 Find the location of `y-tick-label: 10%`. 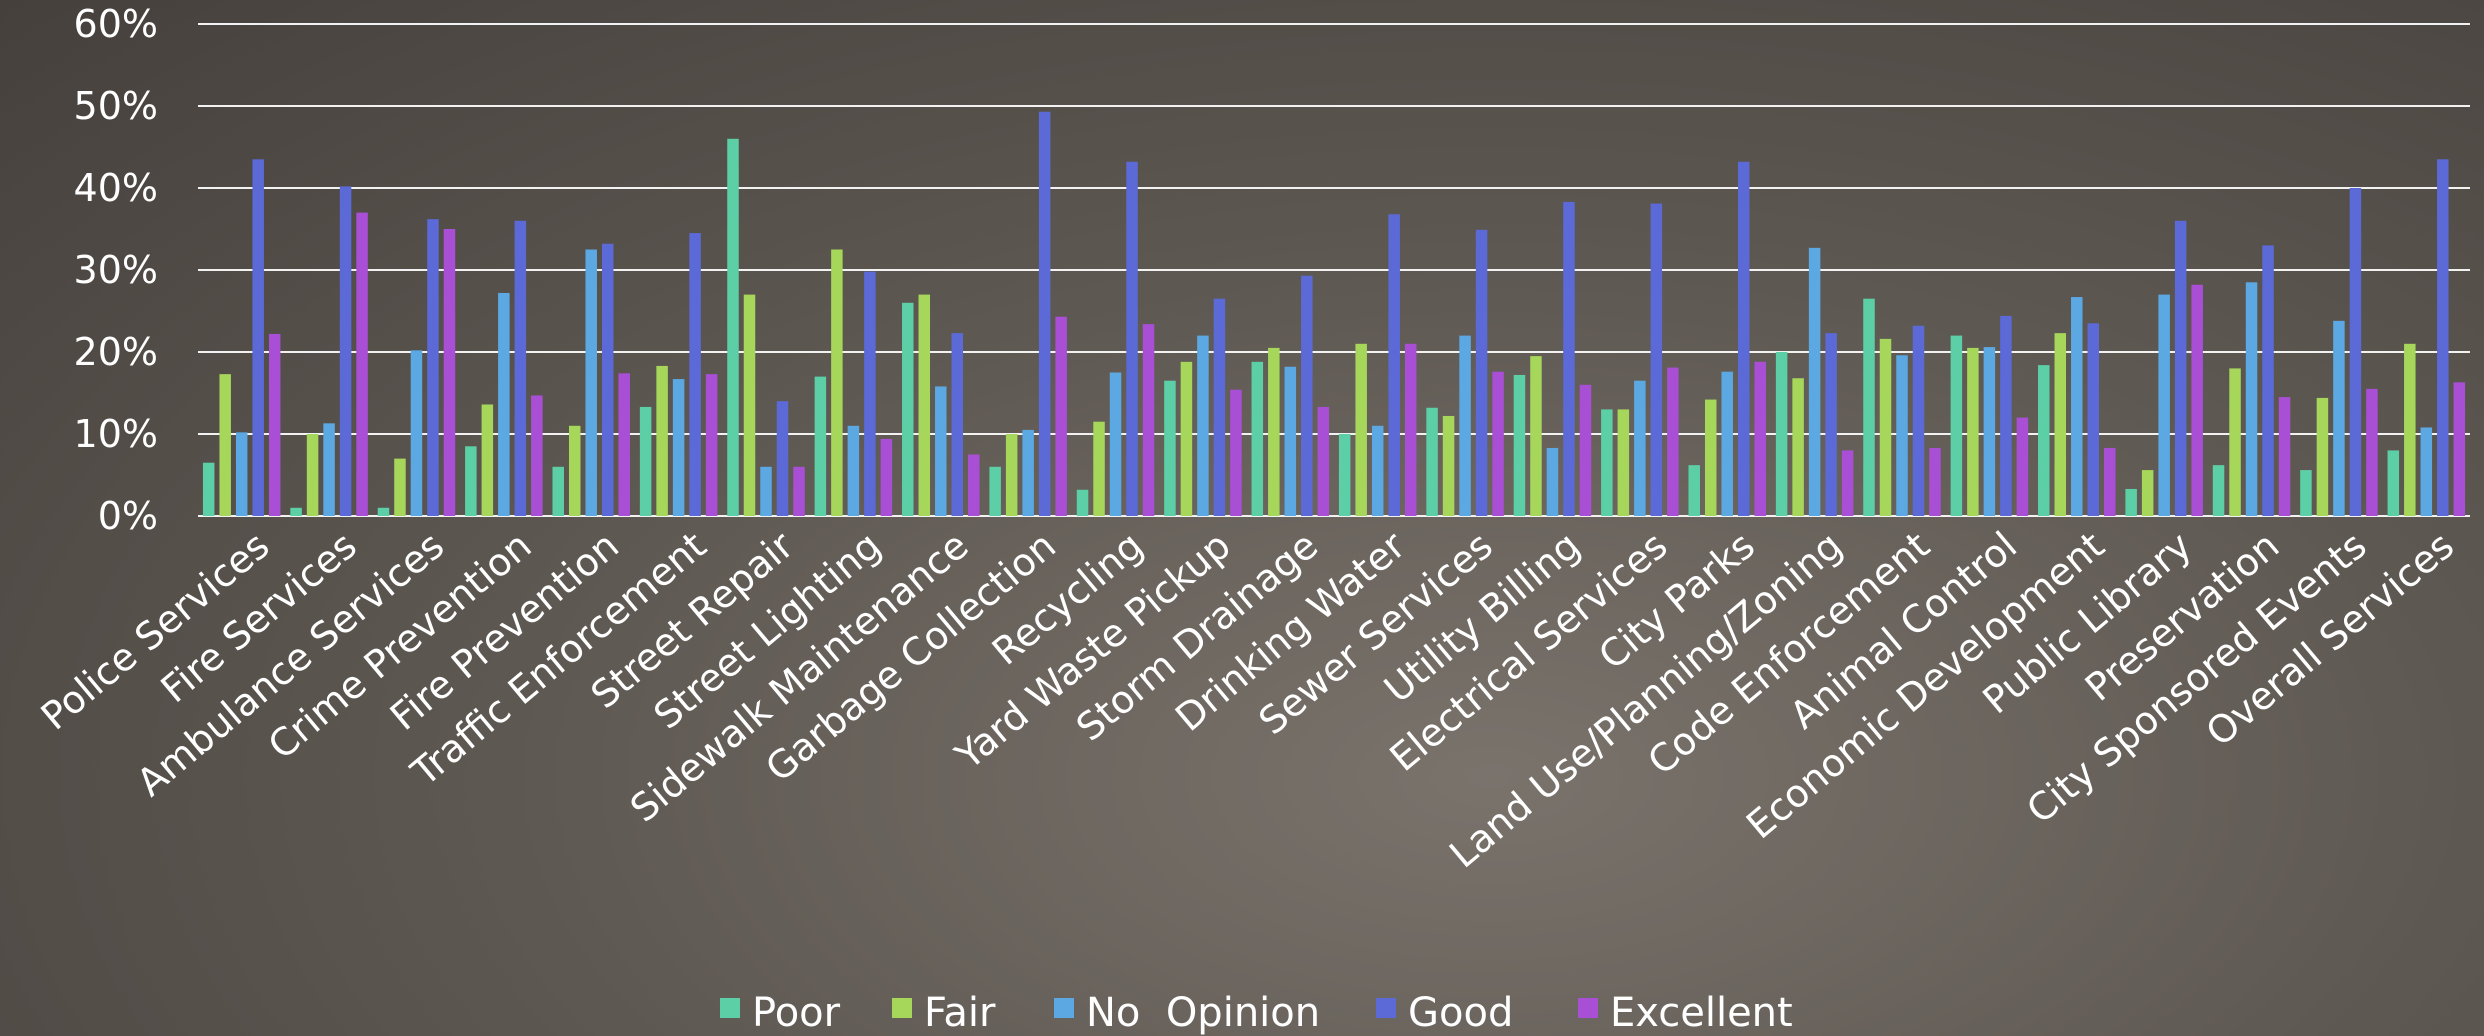

y-tick-label: 10% is located at coordinates (116, 434).